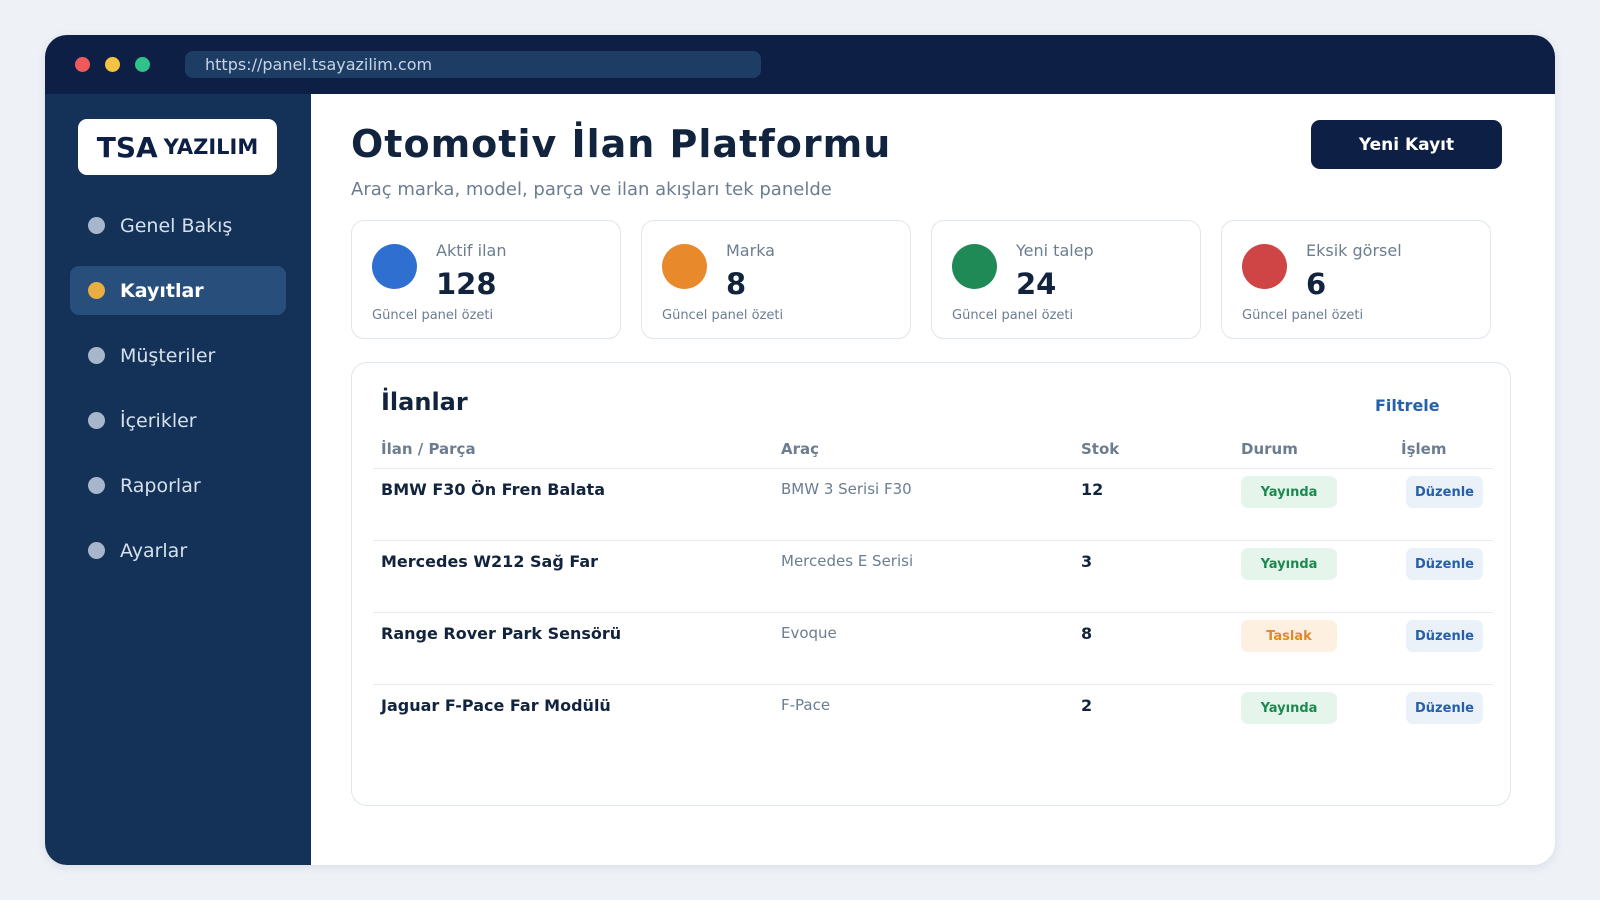  What do you see at coordinates (1269, 449) in the screenshot?
I see `column-header-status: Durum` at bounding box center [1269, 449].